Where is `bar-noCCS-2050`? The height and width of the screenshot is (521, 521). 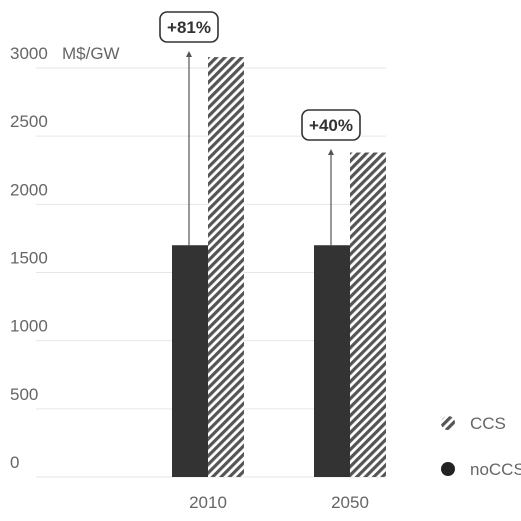 bar-noCCS-2050 is located at coordinates (332, 361).